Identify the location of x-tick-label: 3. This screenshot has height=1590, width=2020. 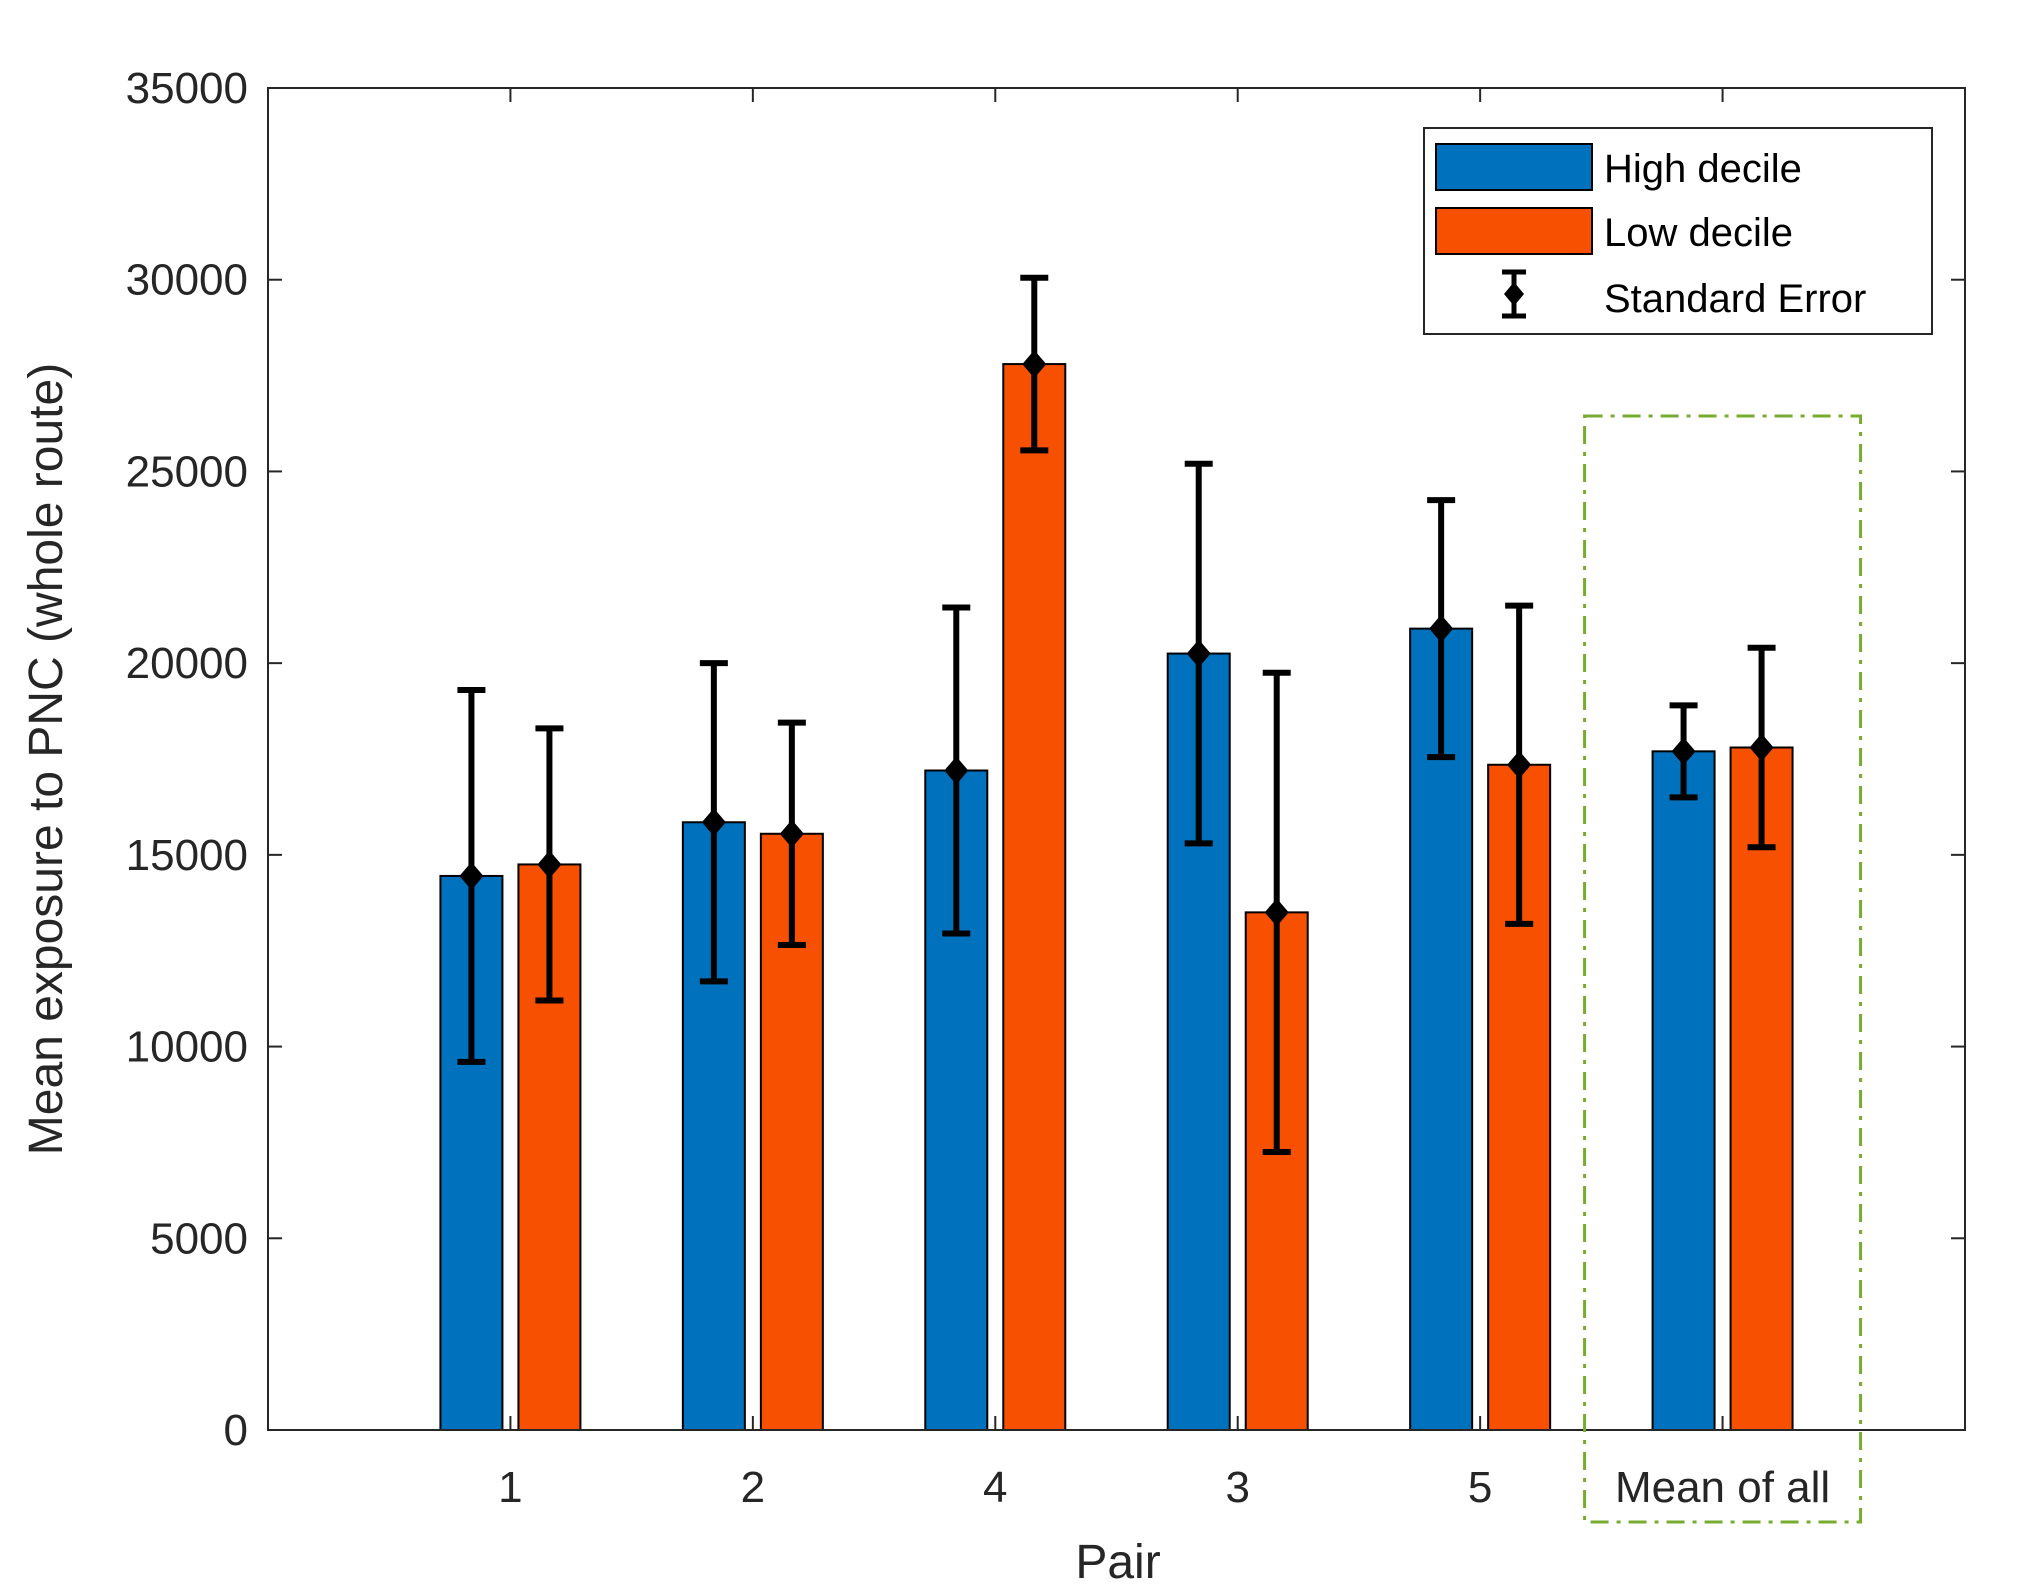
(1237, 1487).